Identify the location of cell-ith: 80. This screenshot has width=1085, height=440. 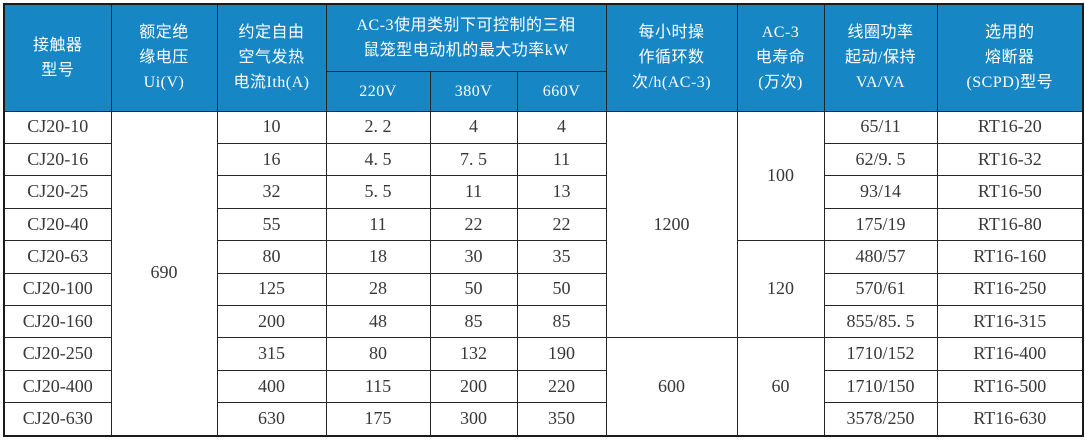
(271, 257).